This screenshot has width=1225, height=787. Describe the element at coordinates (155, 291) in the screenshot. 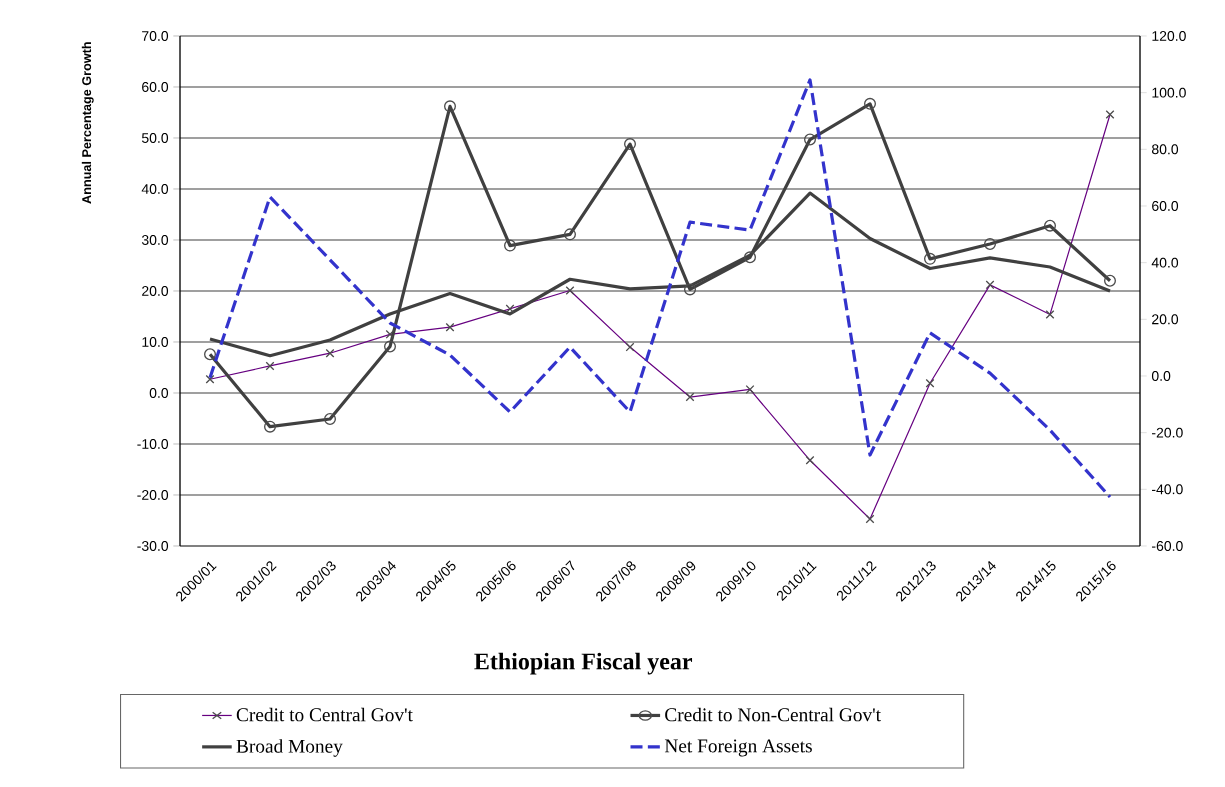

I see `y-tick-label: 20.0` at that location.